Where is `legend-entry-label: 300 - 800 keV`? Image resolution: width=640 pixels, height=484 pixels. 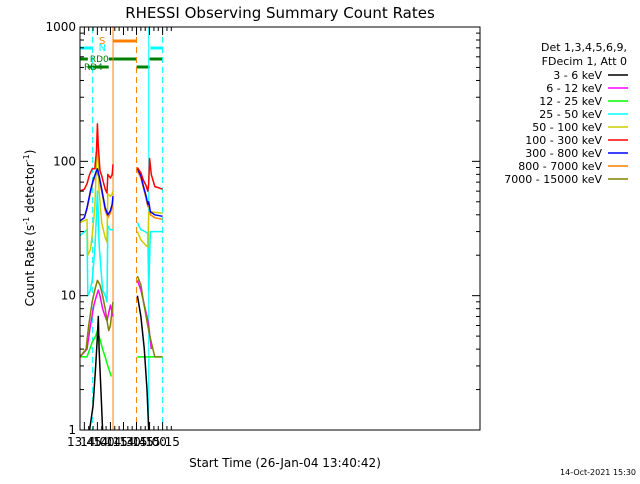
legend-entry-label: 300 - 800 keV is located at coordinates (563, 153).